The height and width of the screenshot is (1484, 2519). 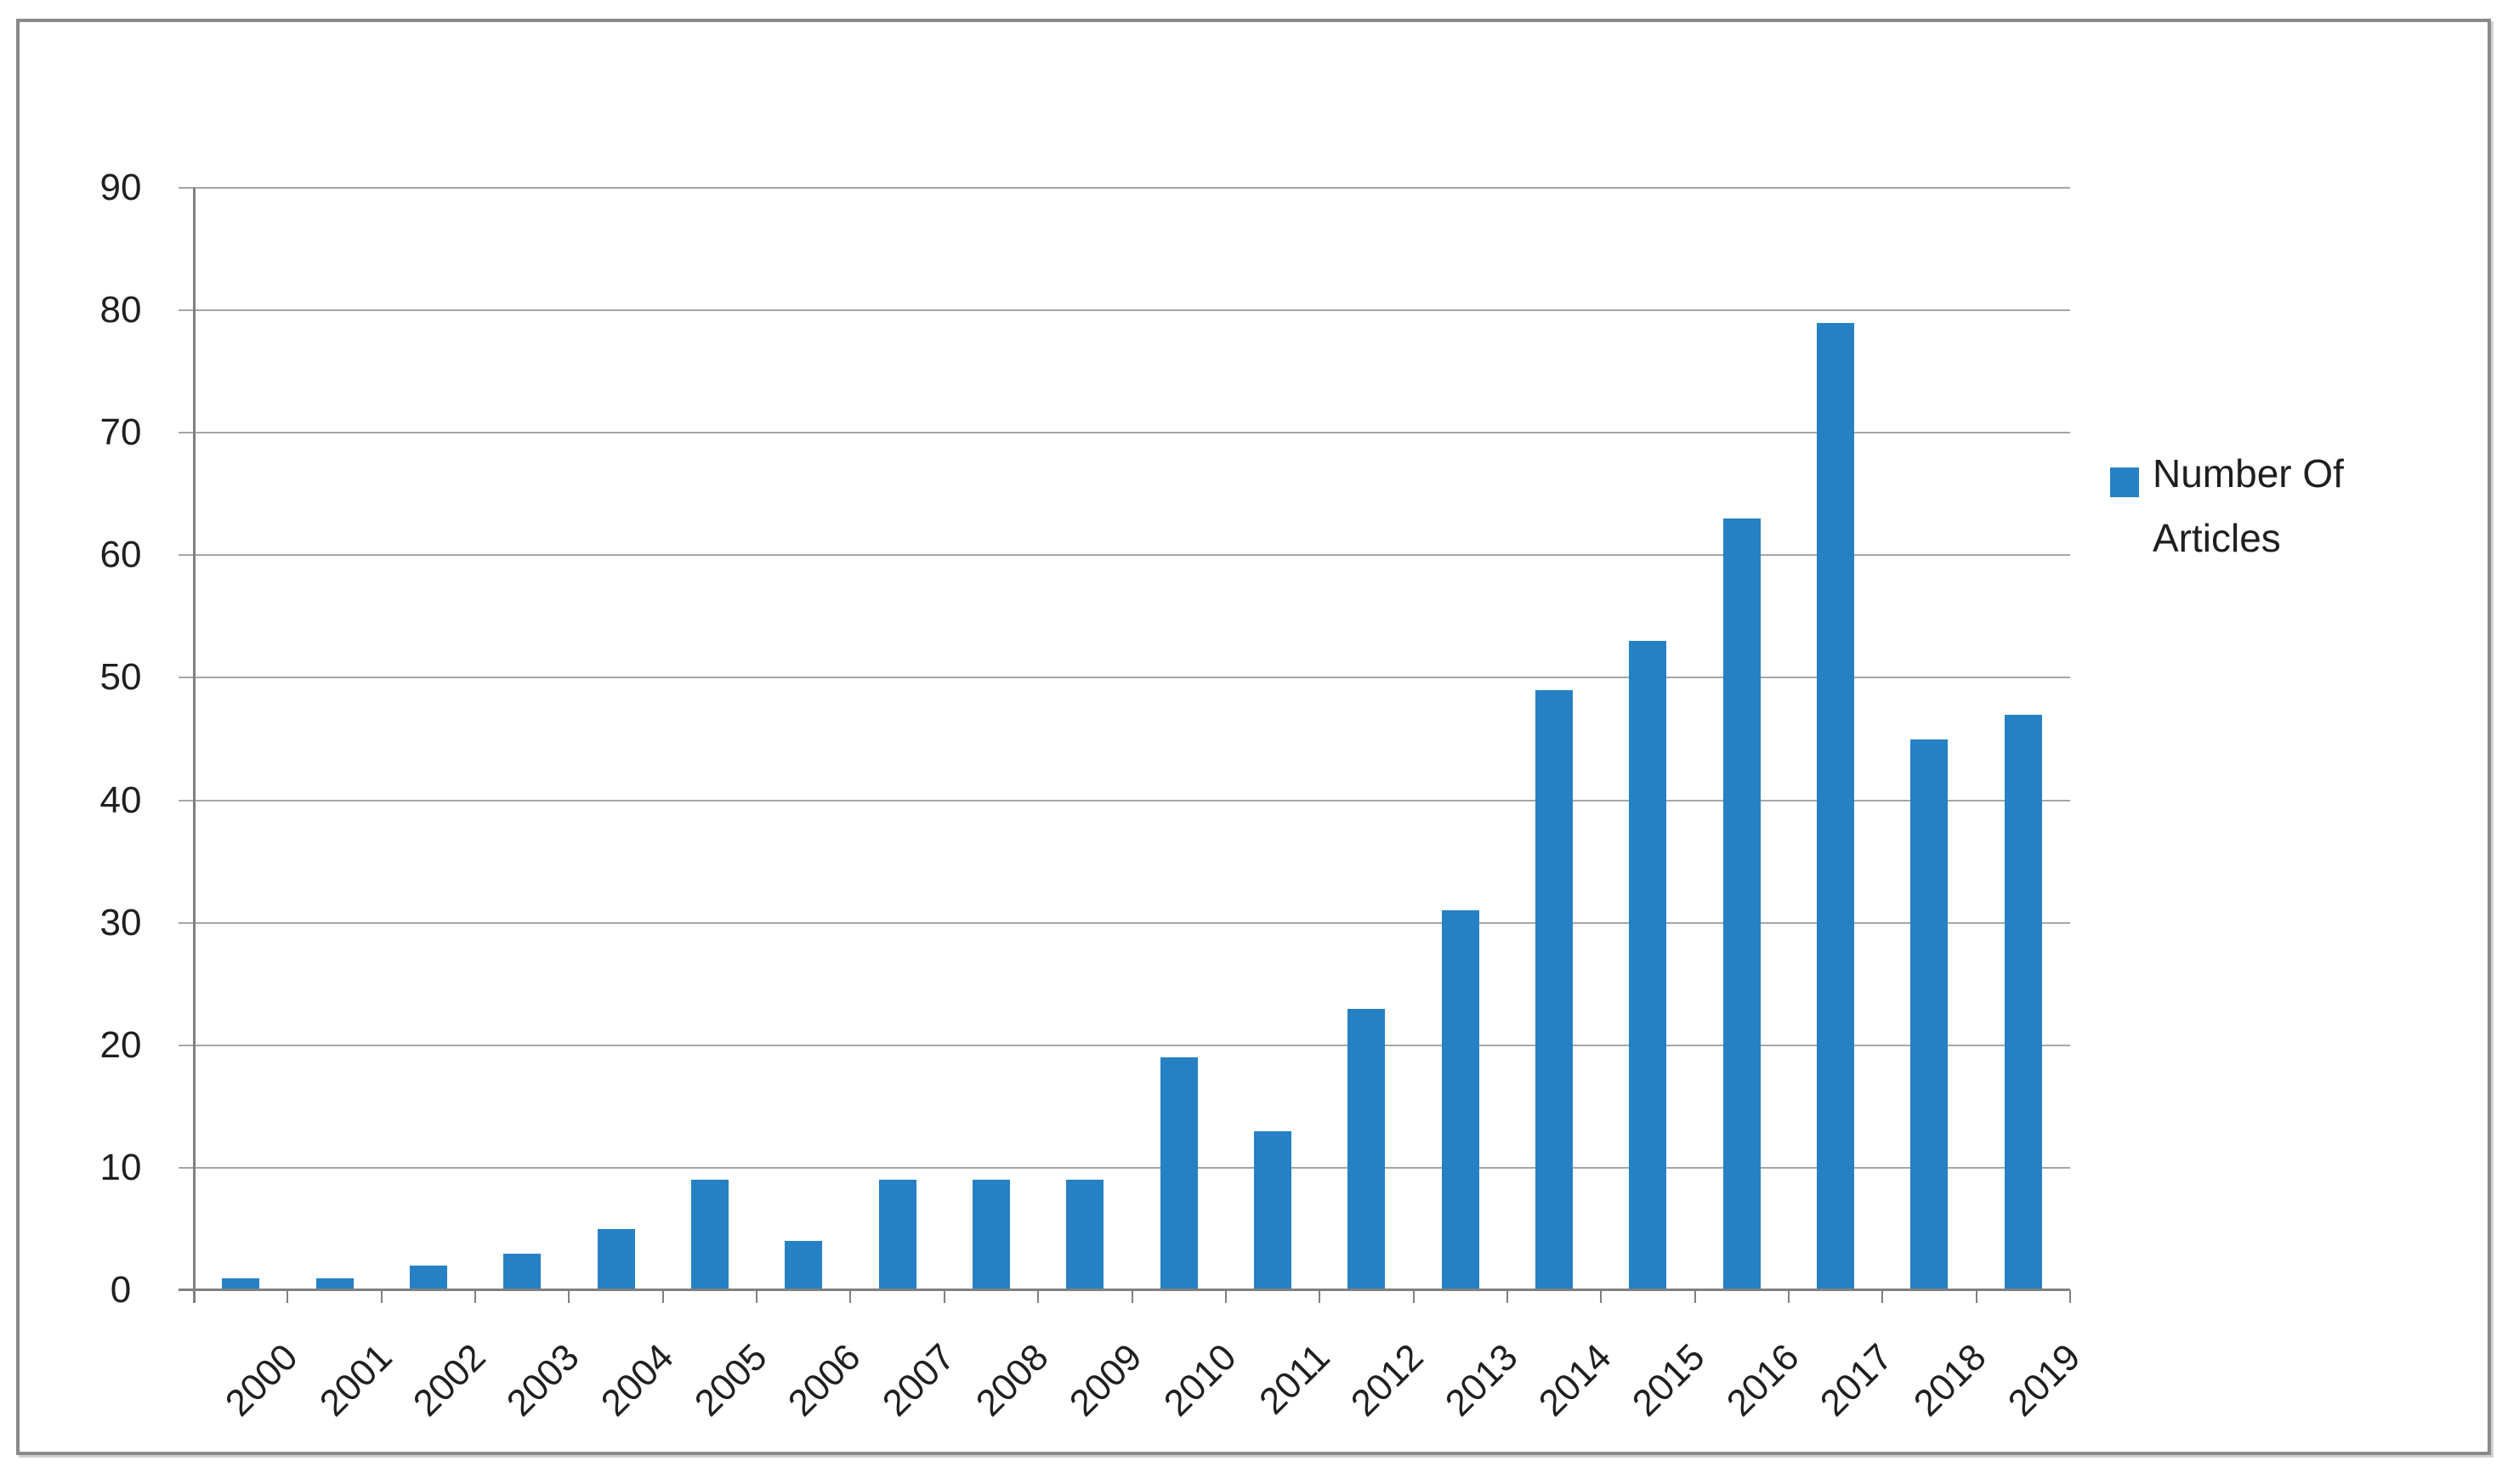 I want to click on legend-label-line2: Articles, so click(x=2217, y=538).